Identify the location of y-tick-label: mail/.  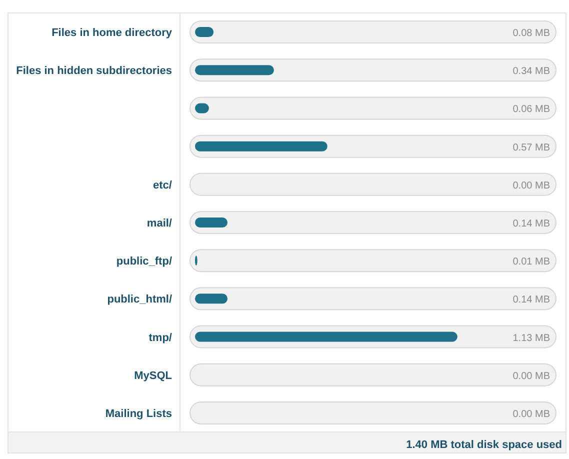
(159, 224).